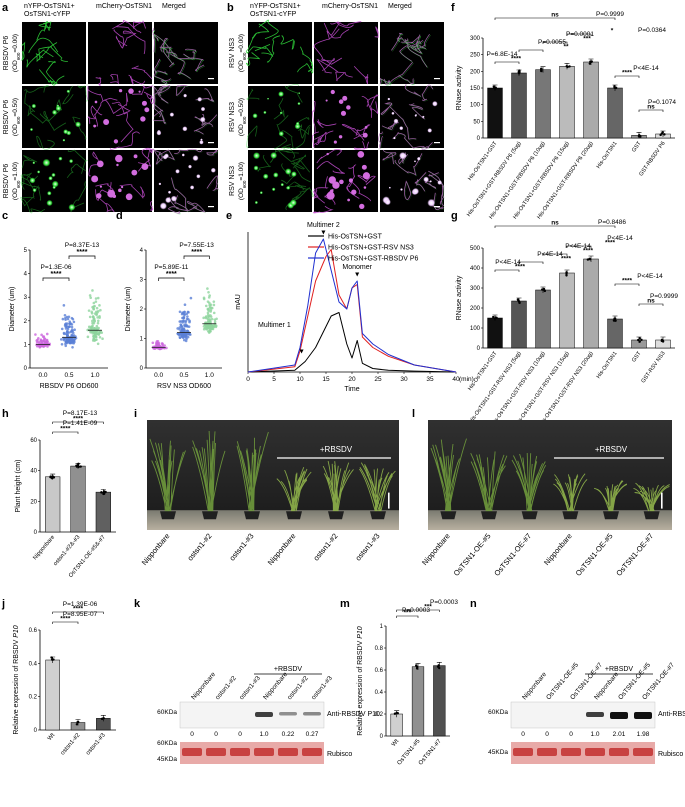 The height and width of the screenshot is (807, 685). I want to click on x-tick-label: OsTSN1-#7, so click(430, 752).